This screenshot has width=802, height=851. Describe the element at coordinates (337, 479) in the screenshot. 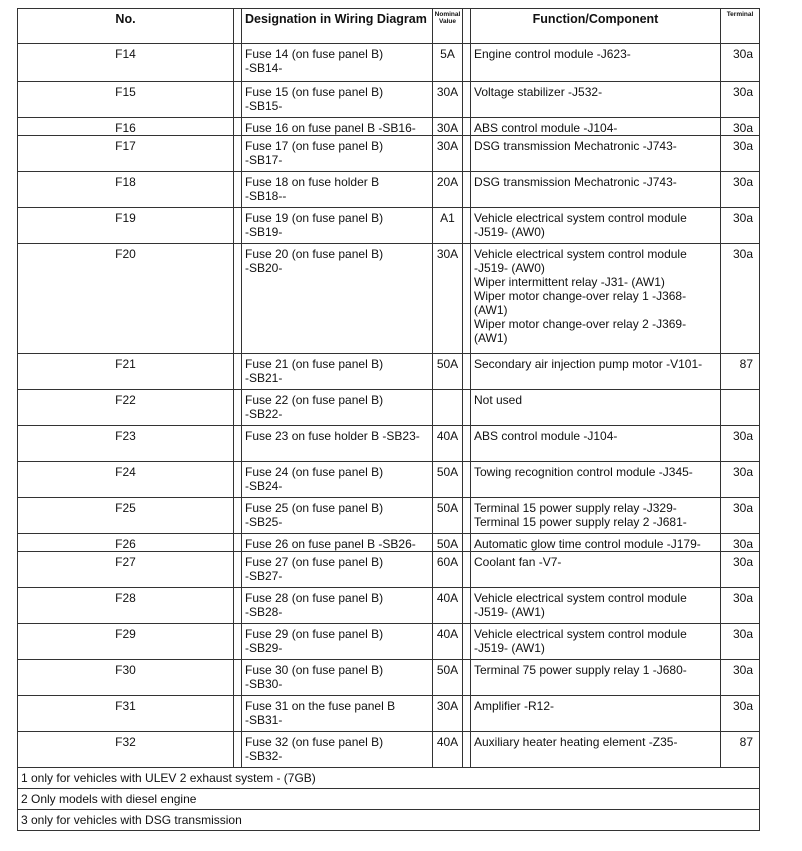

I see `row-designation: Fuse 24 (on fuse panel B) -SB24-` at that location.